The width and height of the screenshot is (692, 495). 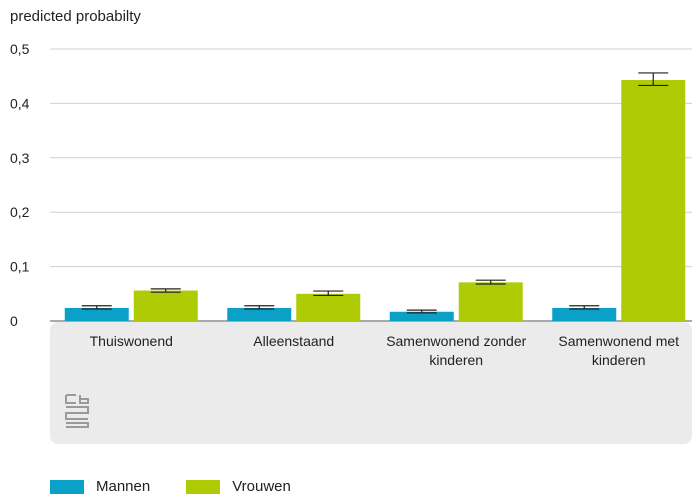 What do you see at coordinates (67, 486) in the screenshot?
I see `legend-swatch-mannen` at bounding box center [67, 486].